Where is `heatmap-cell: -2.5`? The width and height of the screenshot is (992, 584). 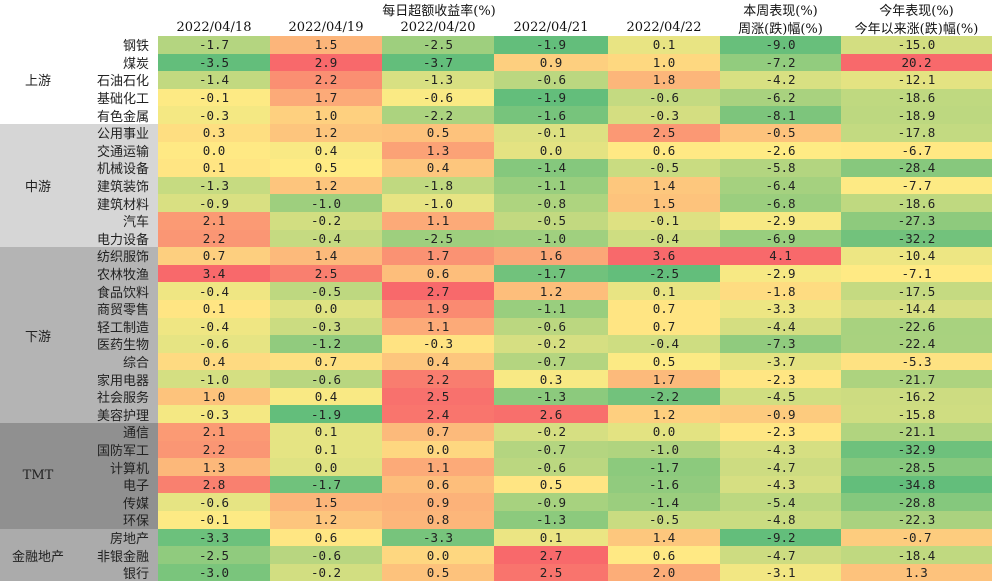
heatmap-cell: -2.5 is located at coordinates (438, 238).